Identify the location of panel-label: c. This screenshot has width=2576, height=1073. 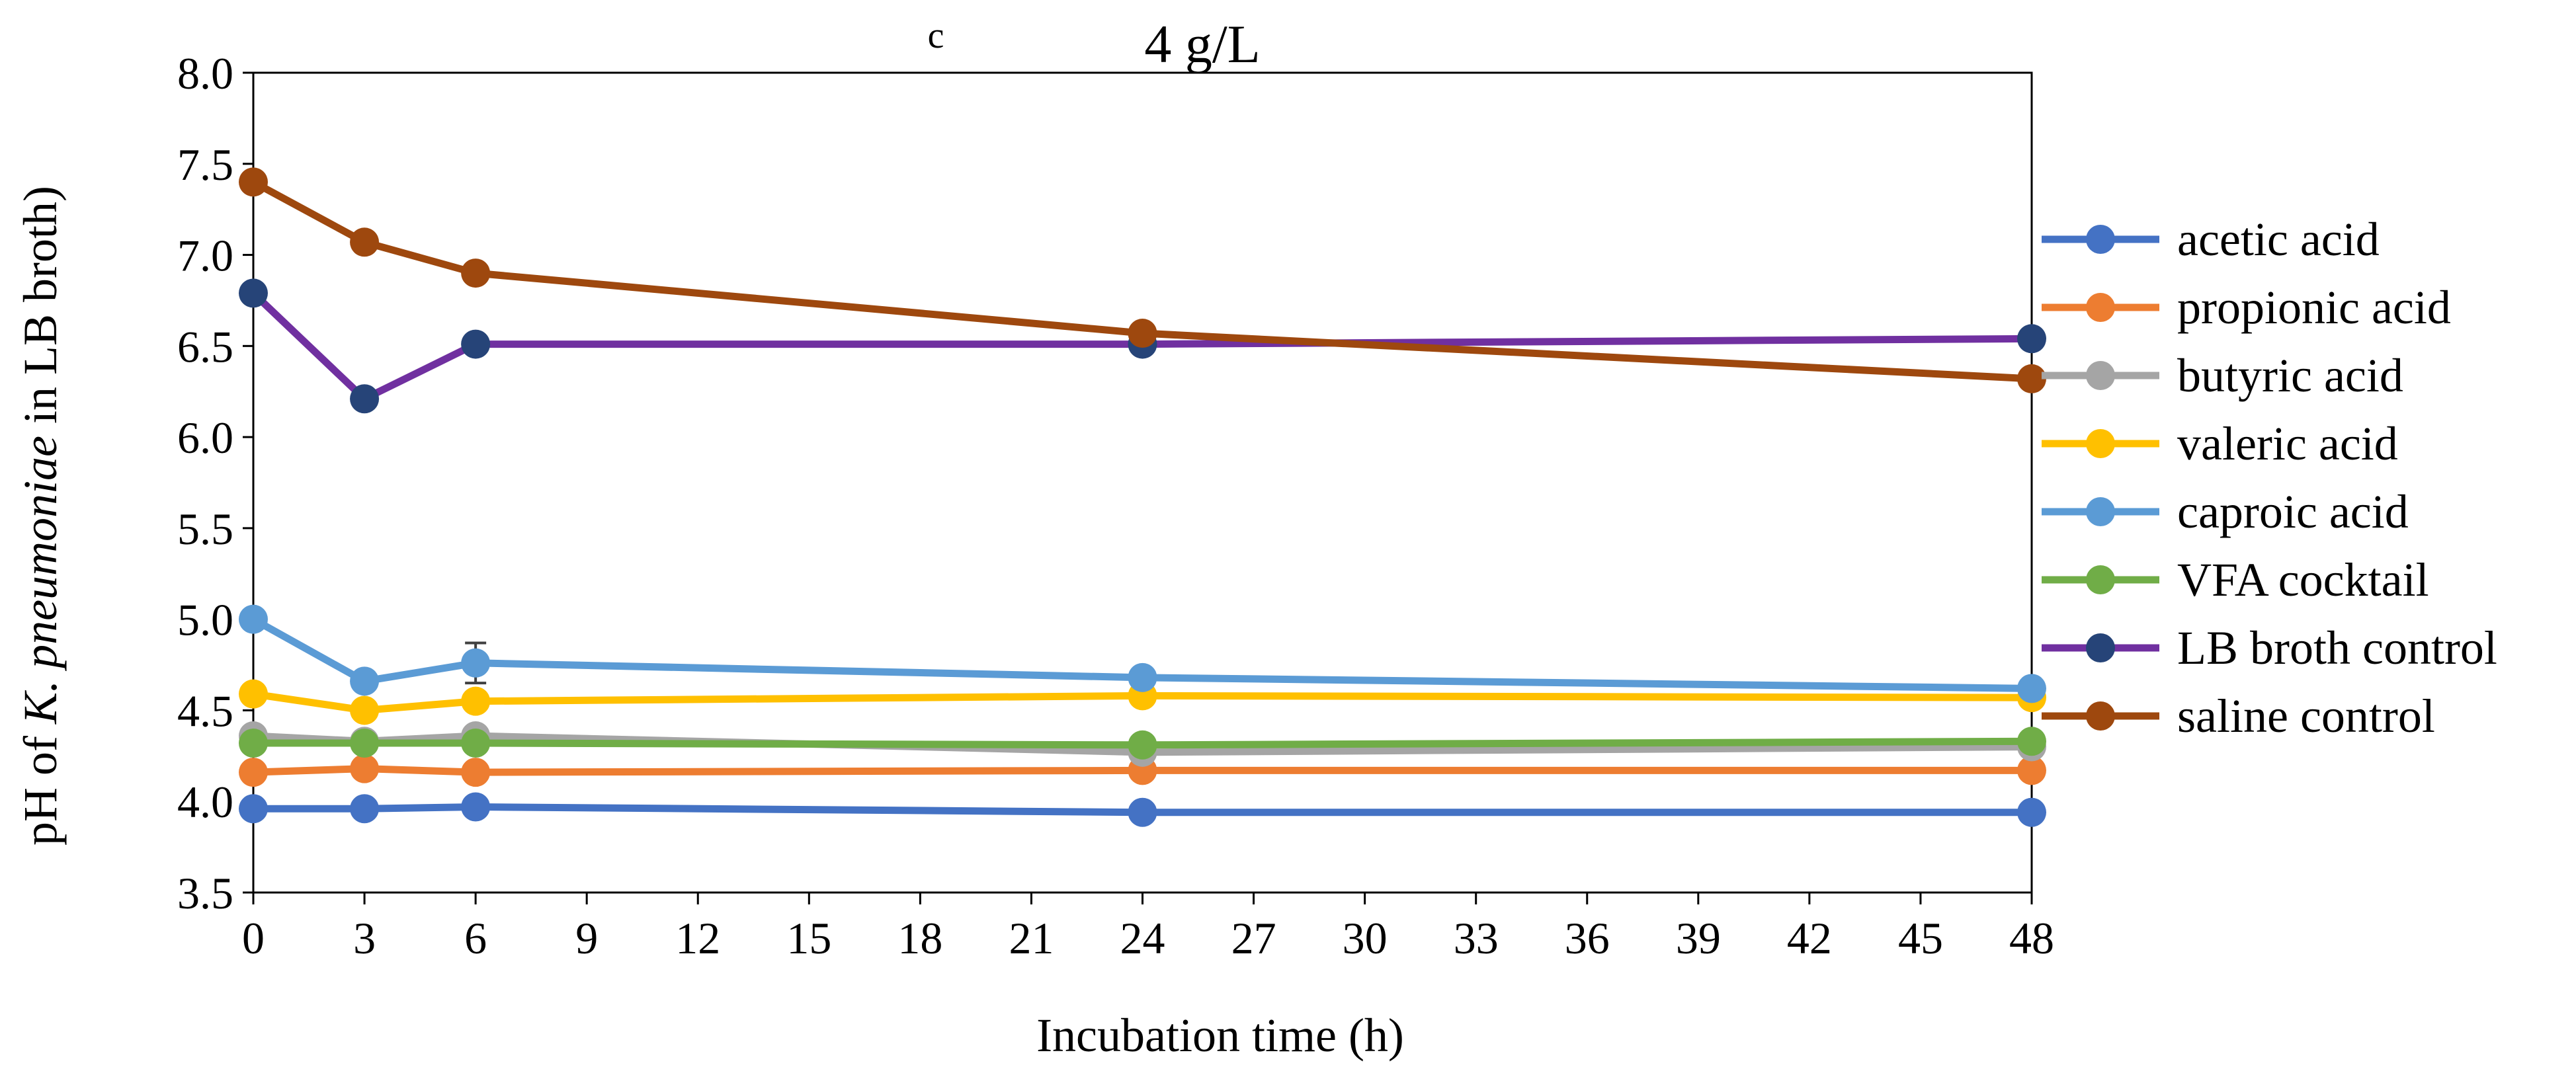
(936, 35).